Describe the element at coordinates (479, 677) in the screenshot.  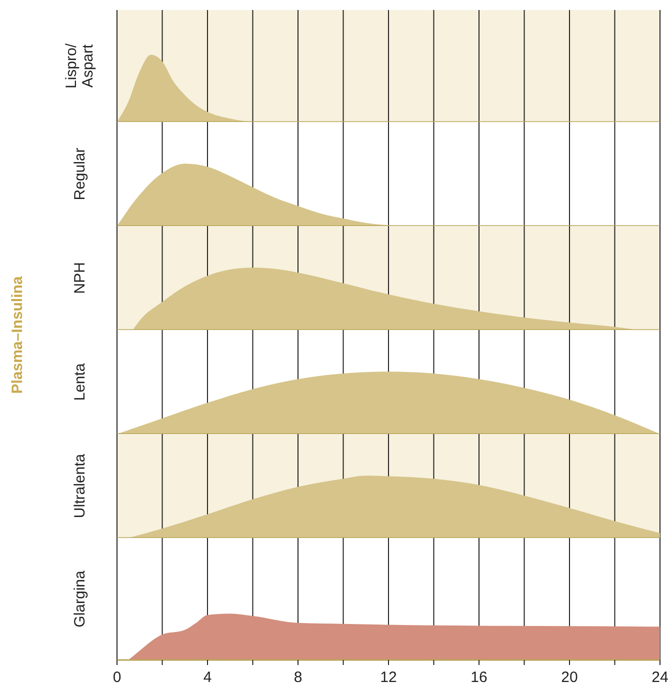
I see `x-tick-label: 16` at that location.